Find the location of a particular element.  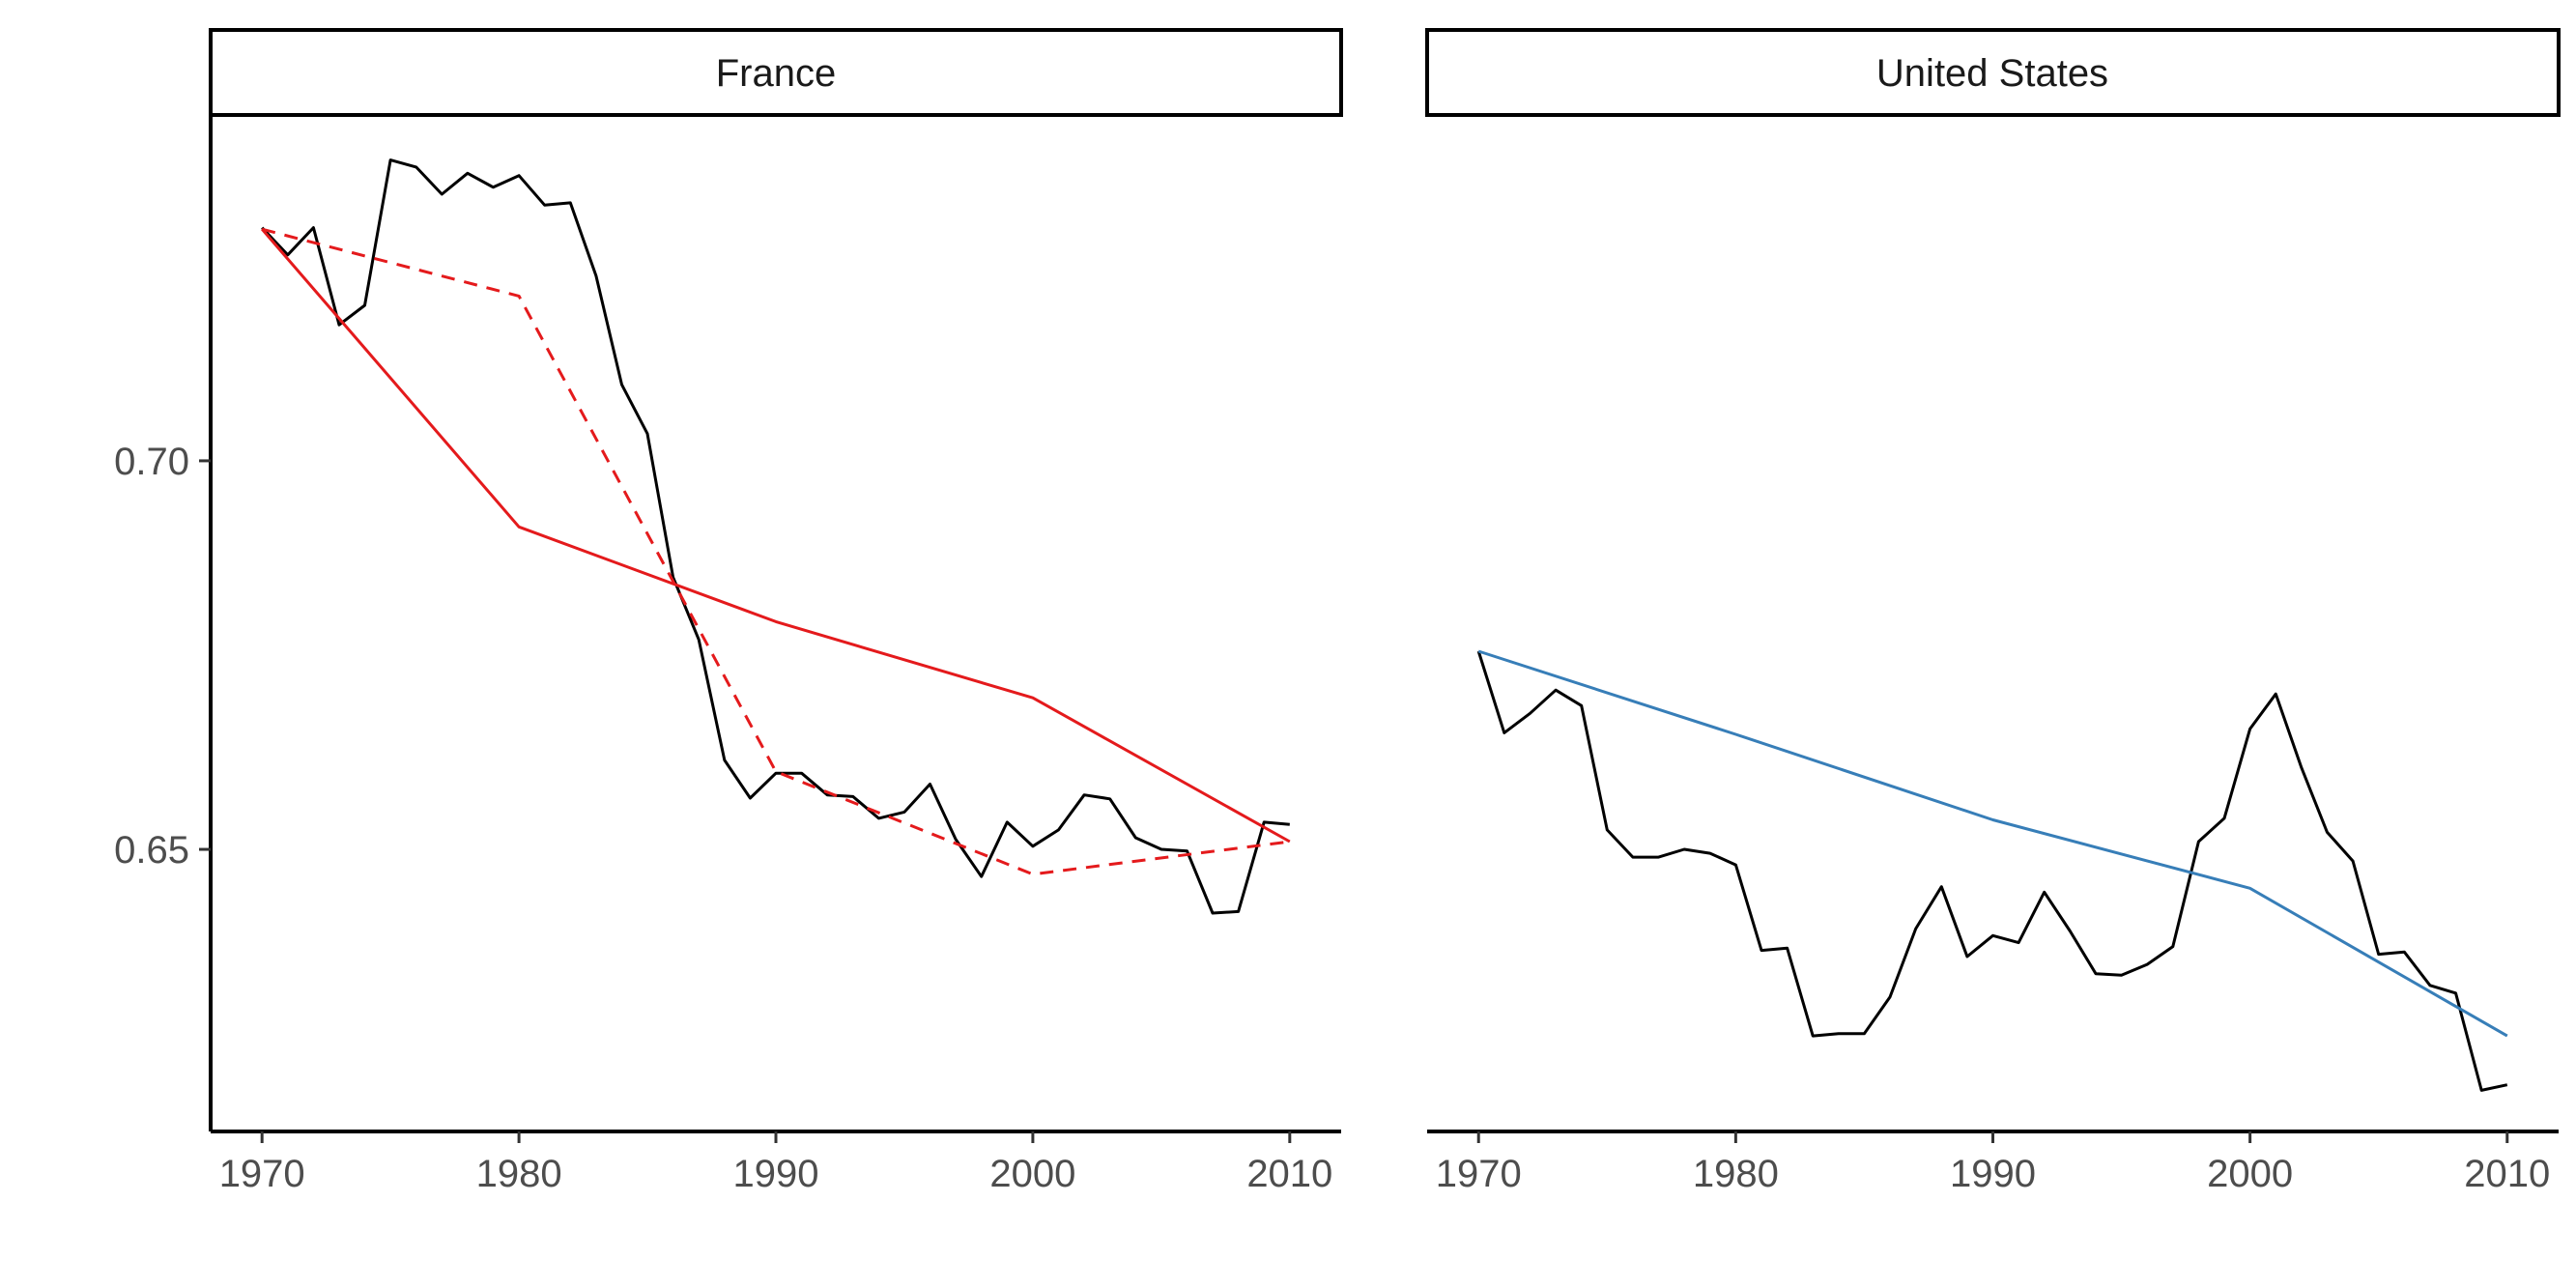

panel-france-strip-label: France is located at coordinates (777, 74).